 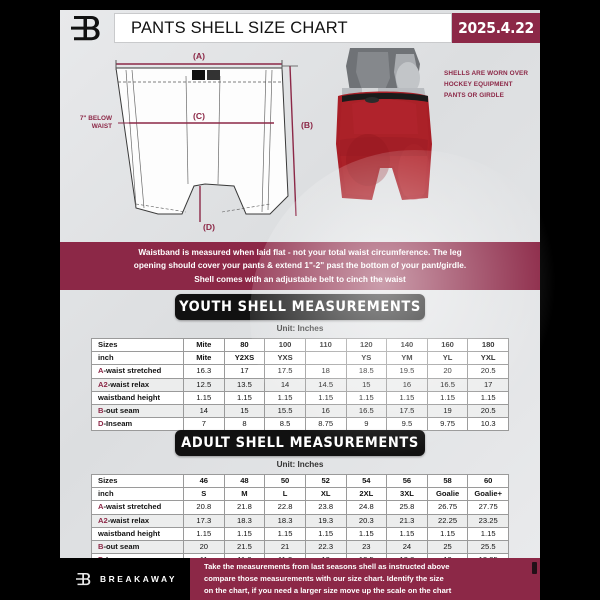 I want to click on table-cell: 22.25, so click(x=447, y=520).